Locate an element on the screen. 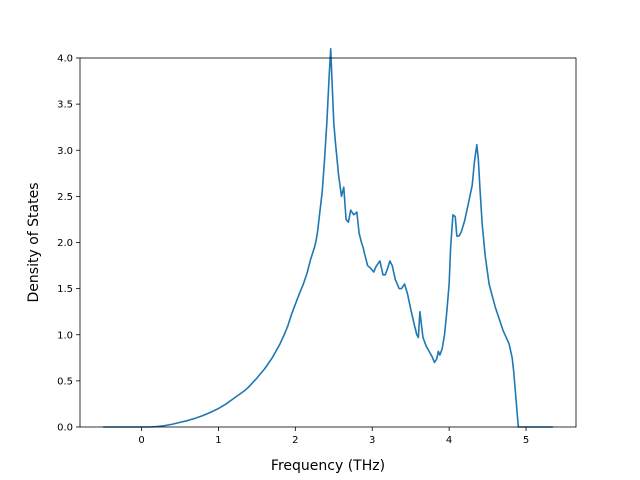 The image size is (640, 480). y-tick-label: 2.0 is located at coordinates (65, 243).